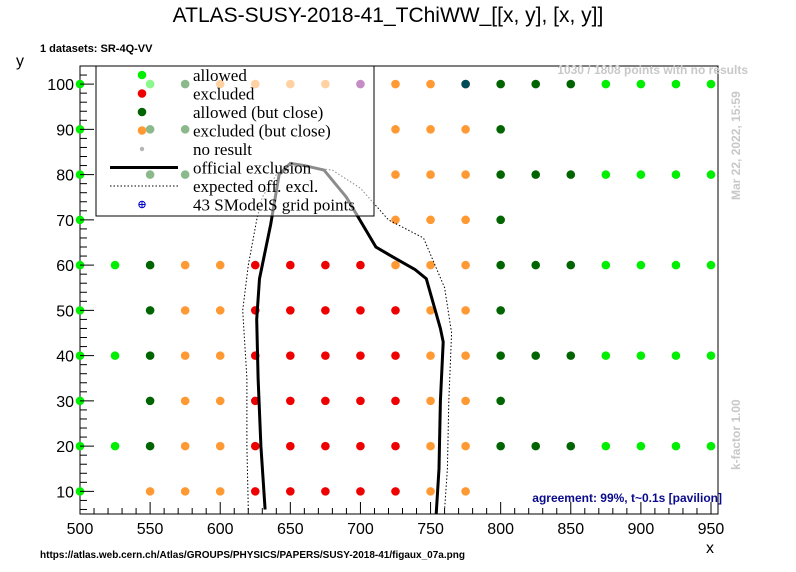 The image size is (796, 572). What do you see at coordinates (710, 548) in the screenshot?
I see `x-axis-label: x` at bounding box center [710, 548].